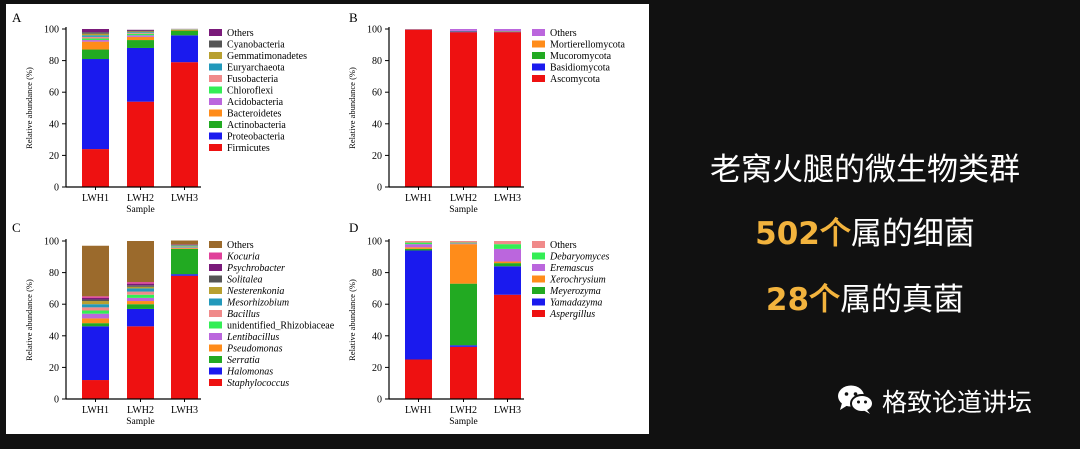  I want to click on y-tick-label: 60, so click(54, 305).